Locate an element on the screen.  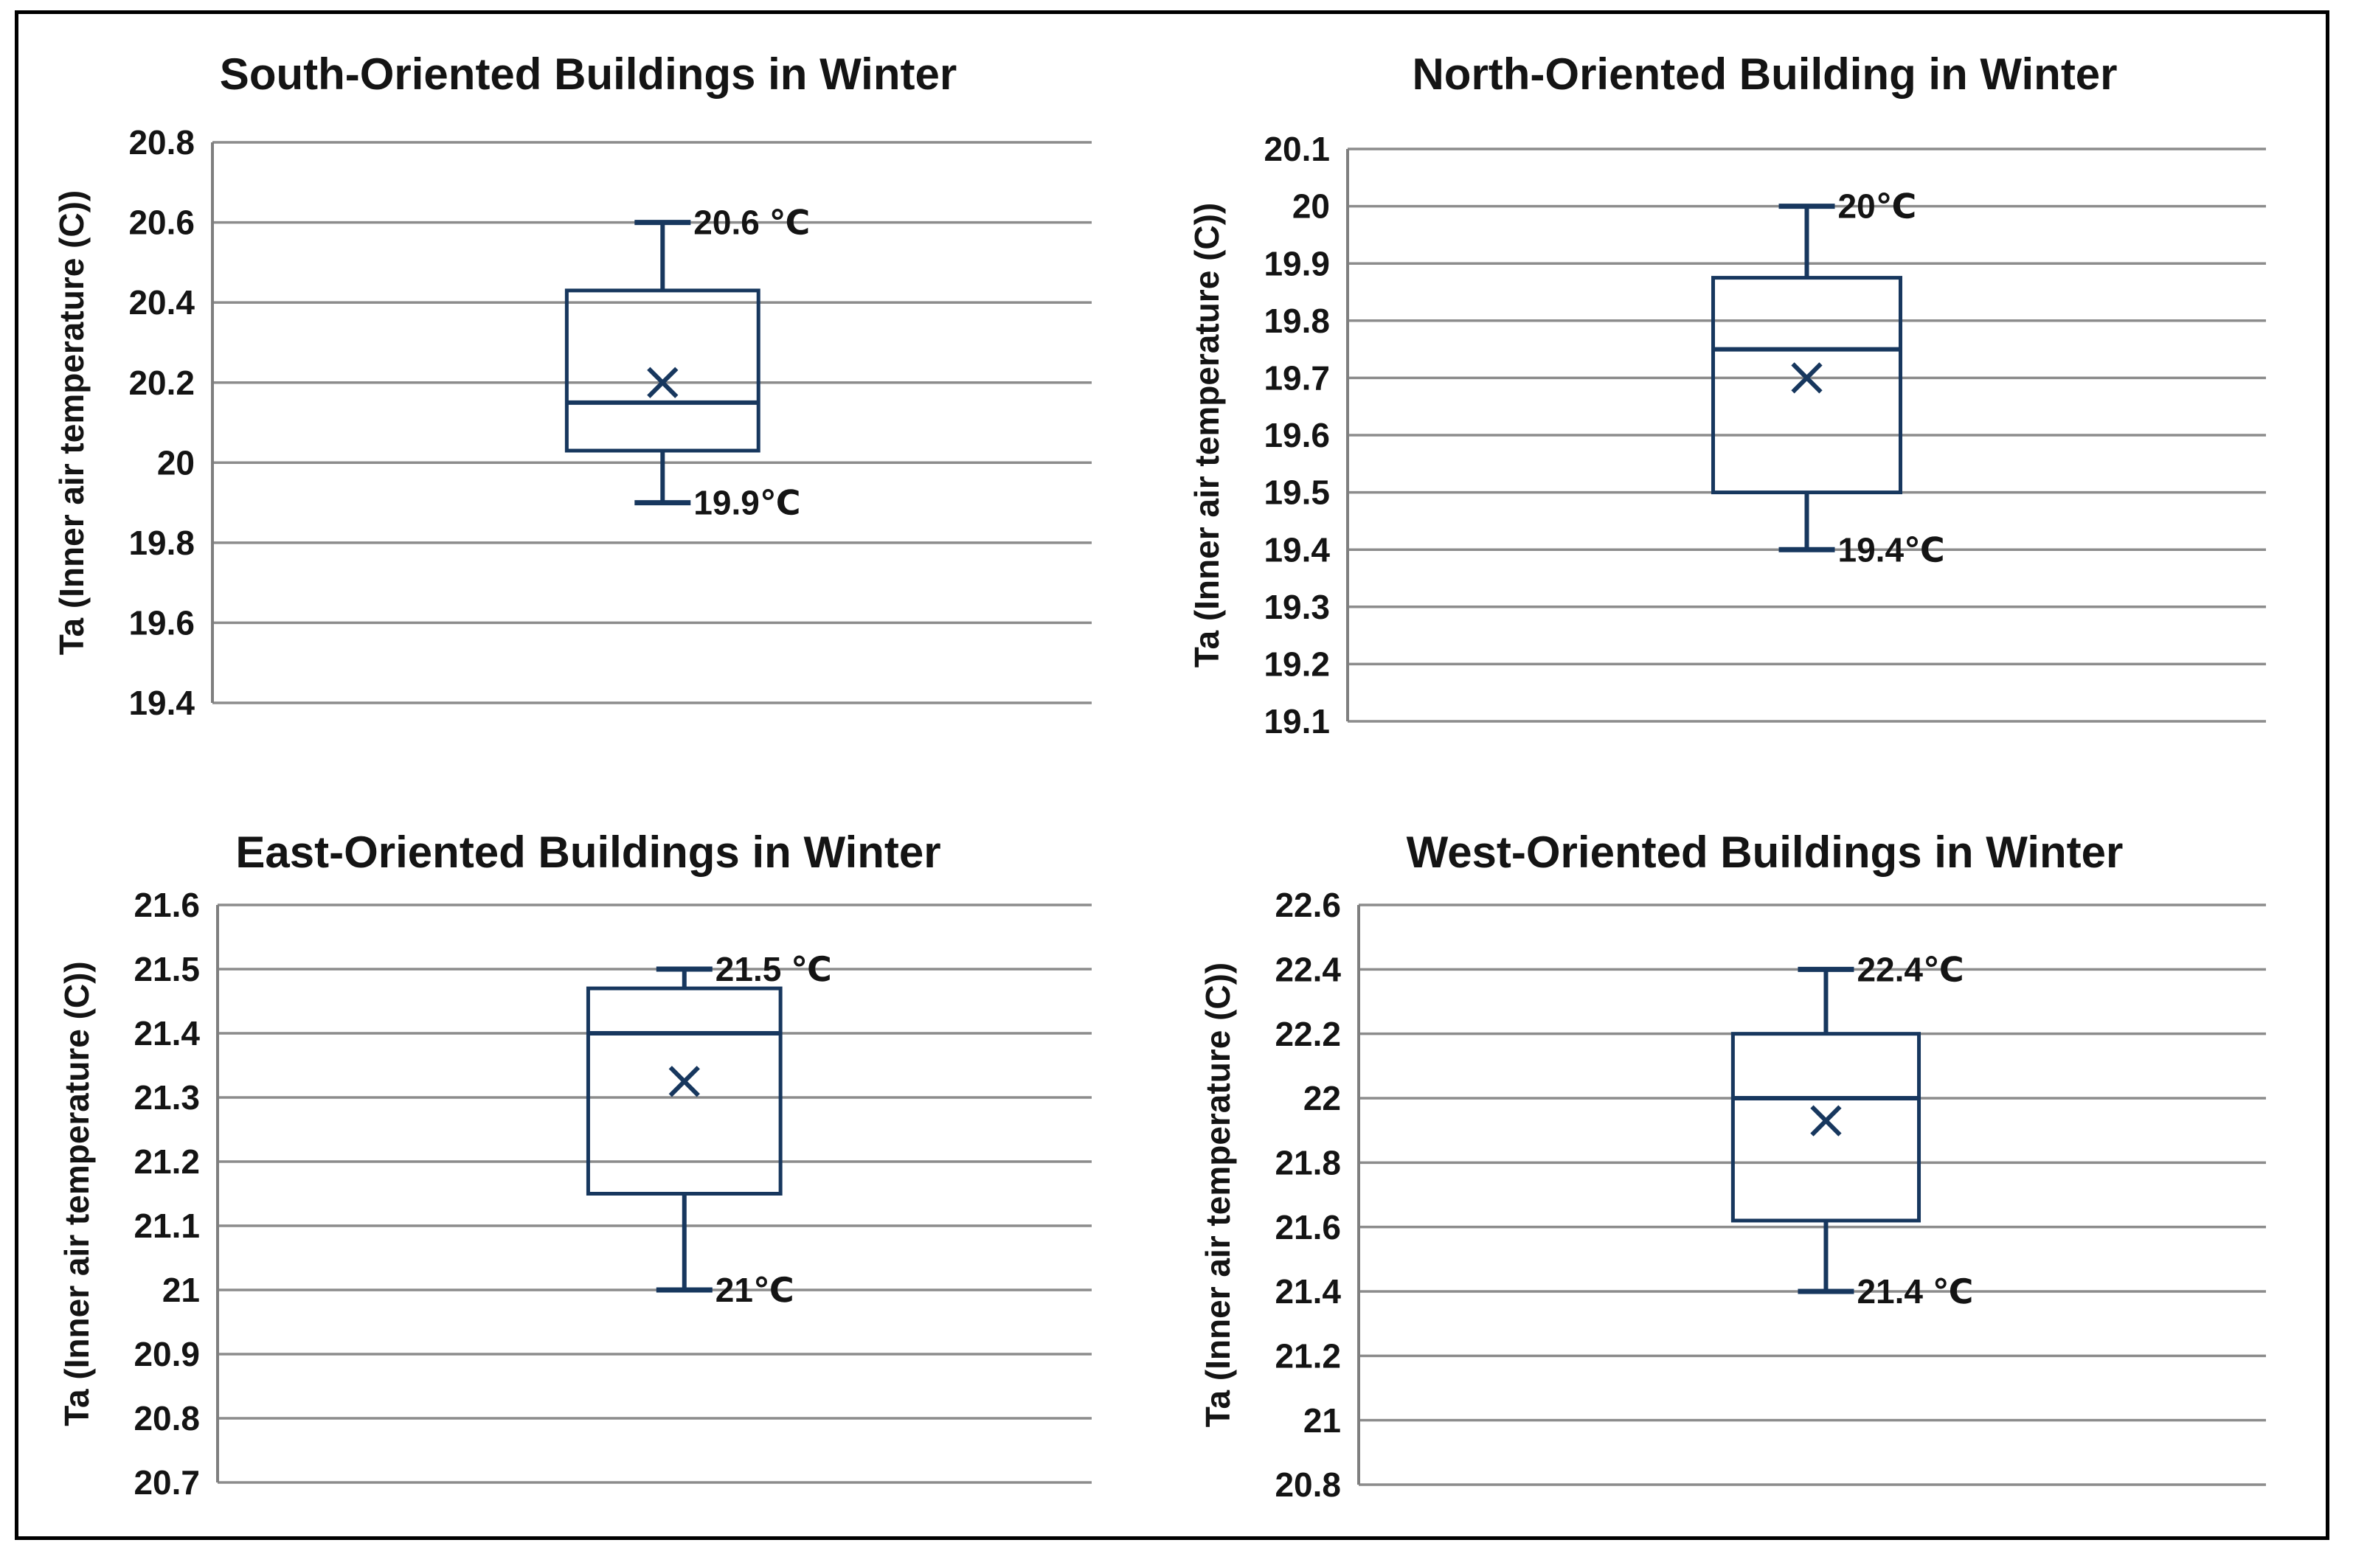
tick-label: 22.4 is located at coordinates (1308, 969).